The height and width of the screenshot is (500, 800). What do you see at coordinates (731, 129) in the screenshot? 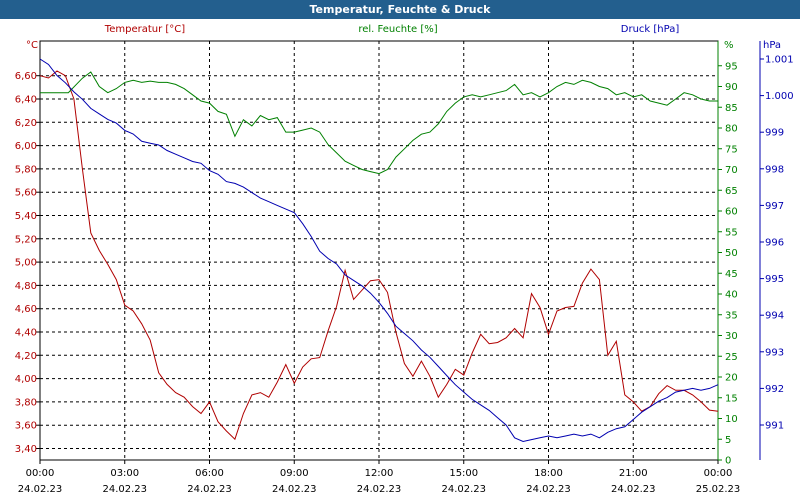
I see `humidity-tick-label: 80` at bounding box center [731, 129].